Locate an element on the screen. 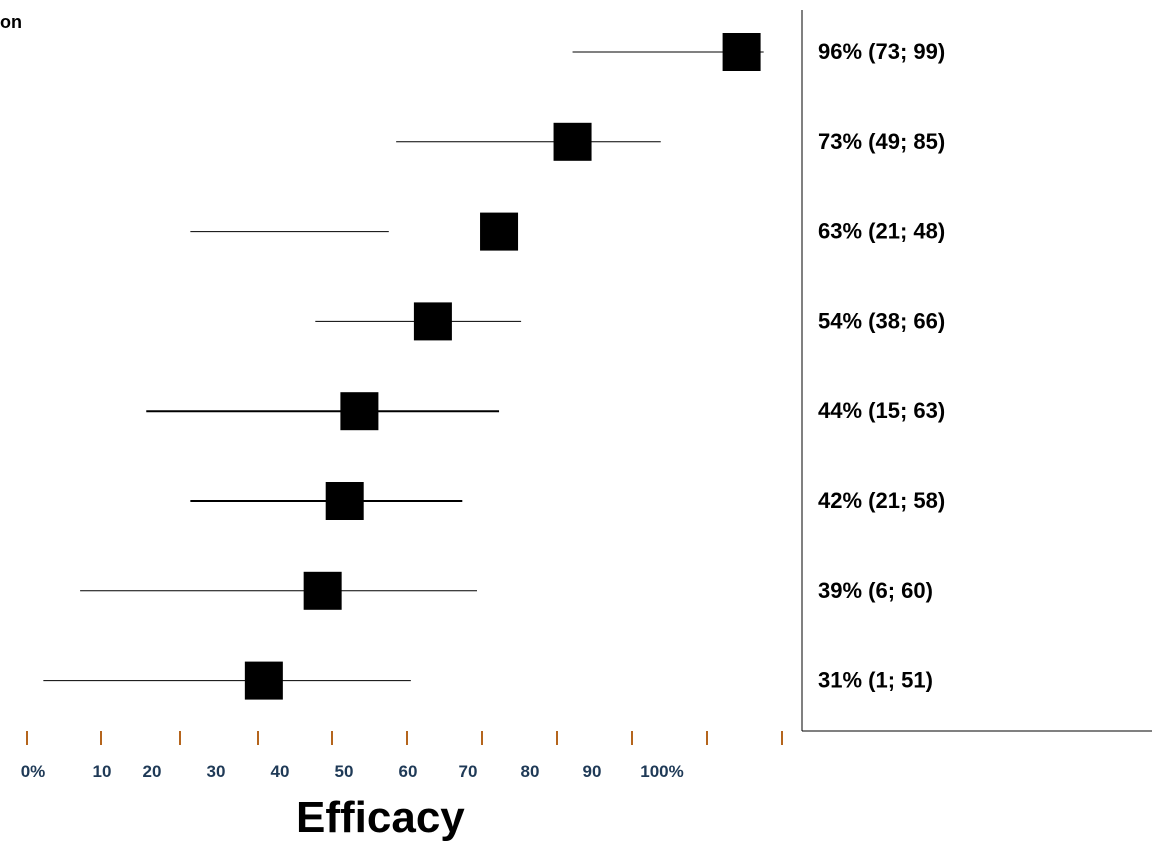  x-tick-label: 50 is located at coordinates (344, 771).